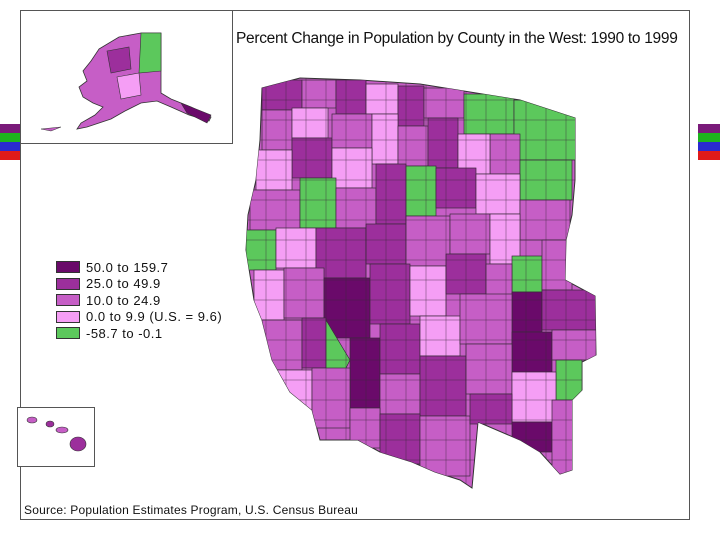 This screenshot has height=540, width=720. Describe the element at coordinates (123, 284) in the screenshot. I see `legend-label: 25.0 to 49.9` at that location.